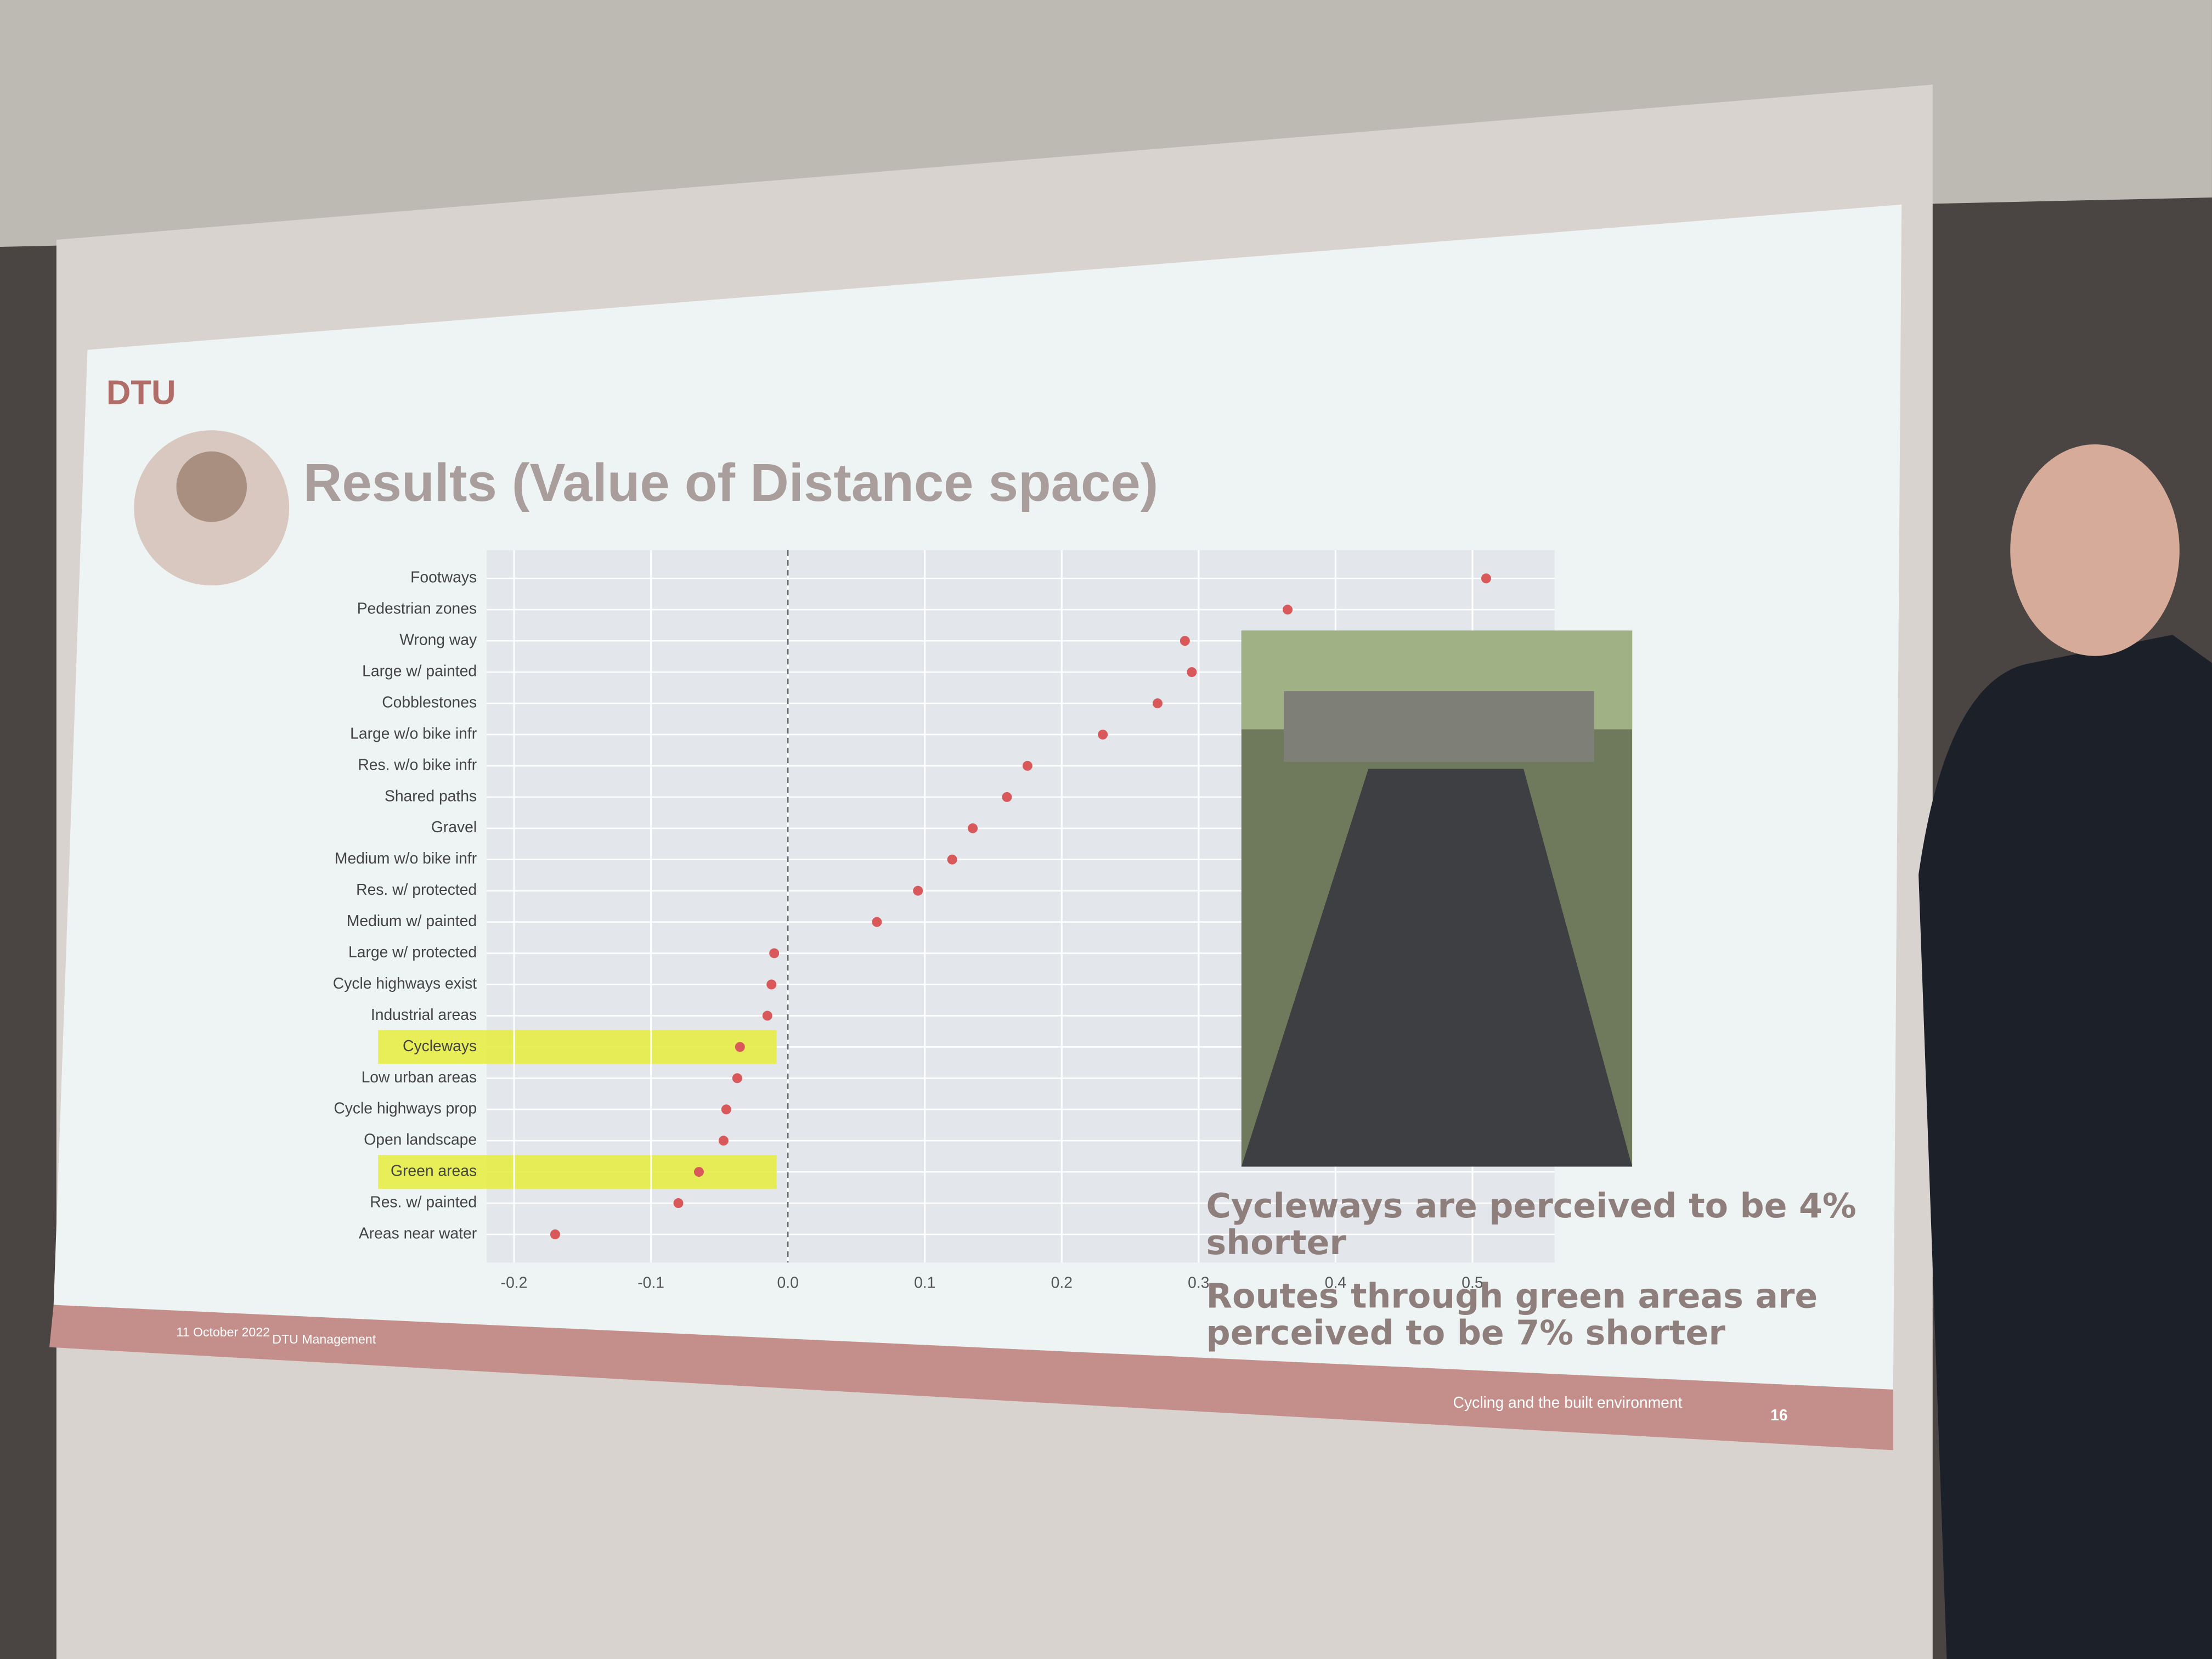  I want to click on y-tick-label: Footways, so click(443, 577).